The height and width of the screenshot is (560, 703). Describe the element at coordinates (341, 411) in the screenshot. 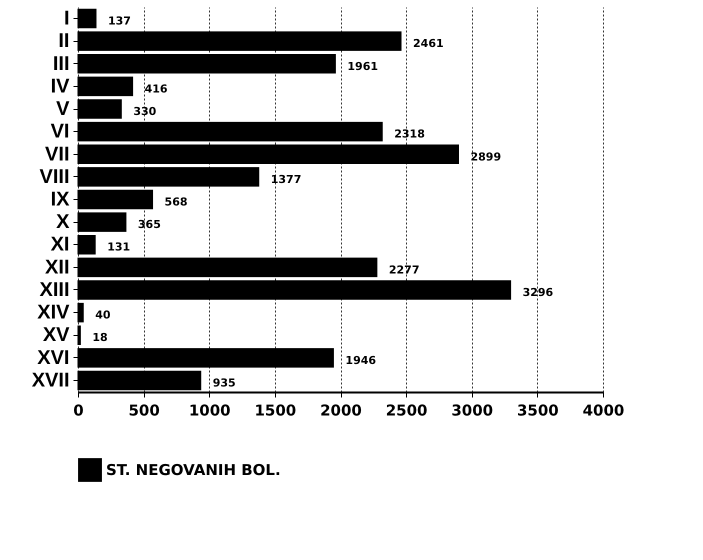

I see `x-tick-label: 2000` at that location.